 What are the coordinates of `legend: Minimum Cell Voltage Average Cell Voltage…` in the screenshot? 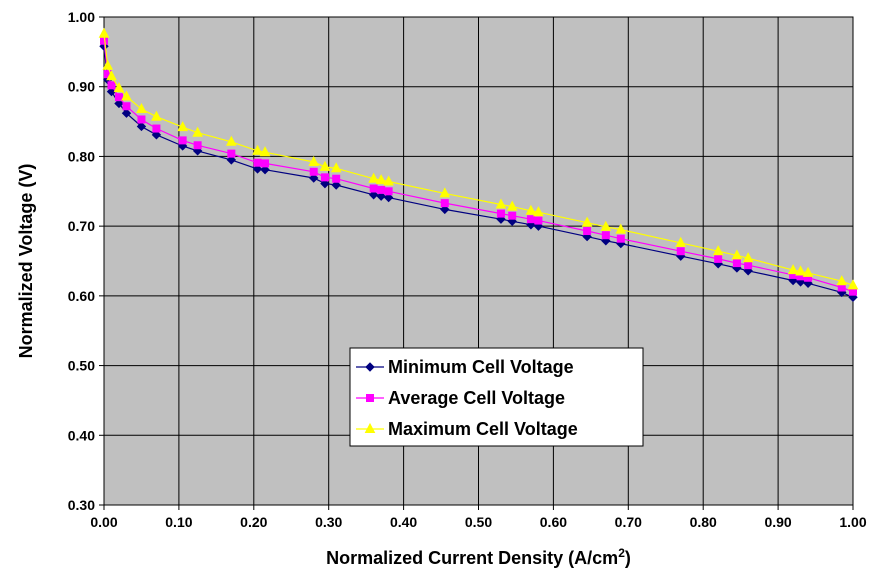 It's located at (496, 397).